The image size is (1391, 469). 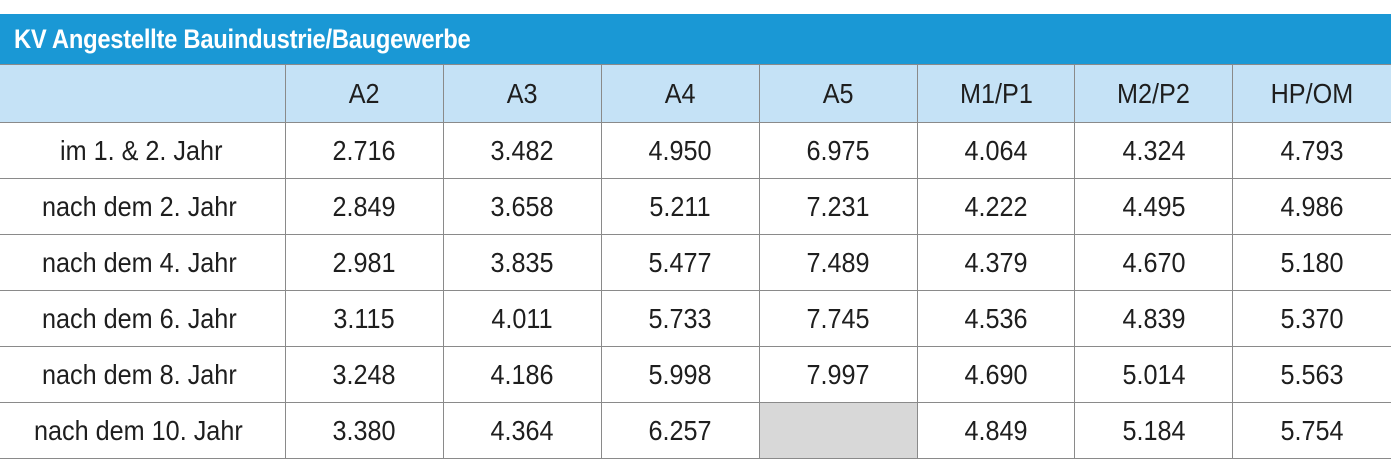 What do you see at coordinates (996, 374) in the screenshot?
I see `table-cell: 4.690` at bounding box center [996, 374].